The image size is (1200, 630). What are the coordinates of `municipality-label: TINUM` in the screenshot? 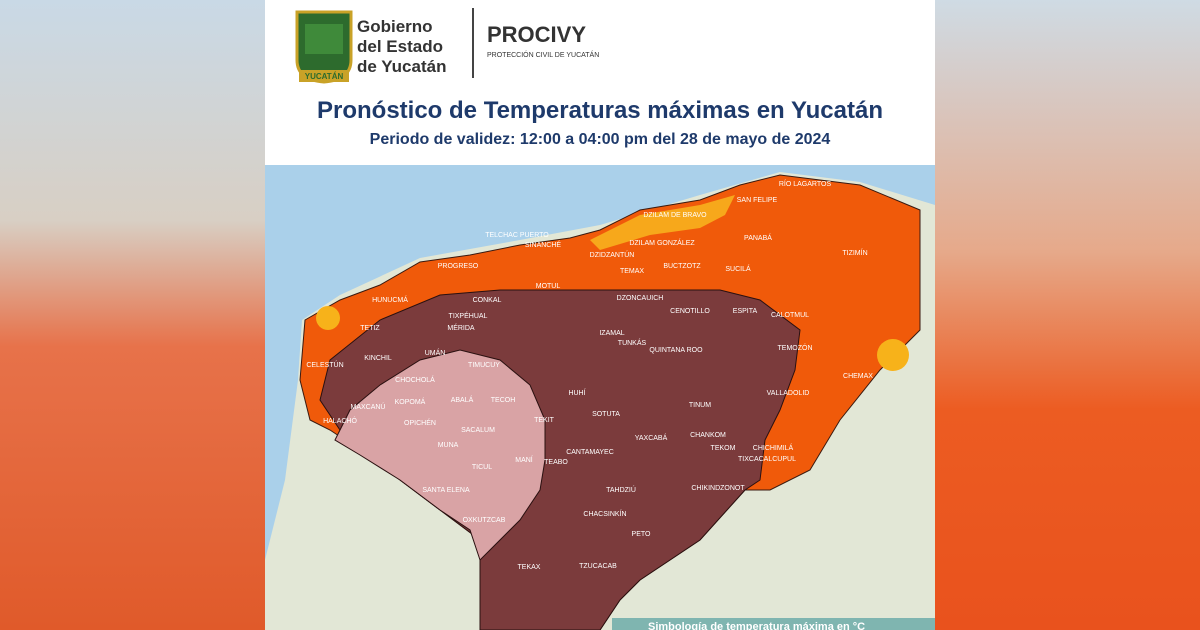 It's located at (700, 405).